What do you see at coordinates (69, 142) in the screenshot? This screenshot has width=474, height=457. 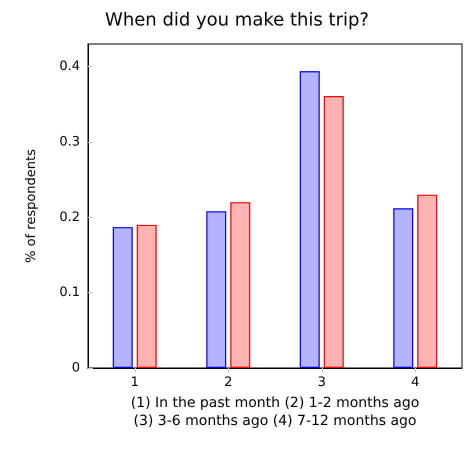 I see `y-tick-label: 0.3` at bounding box center [69, 142].